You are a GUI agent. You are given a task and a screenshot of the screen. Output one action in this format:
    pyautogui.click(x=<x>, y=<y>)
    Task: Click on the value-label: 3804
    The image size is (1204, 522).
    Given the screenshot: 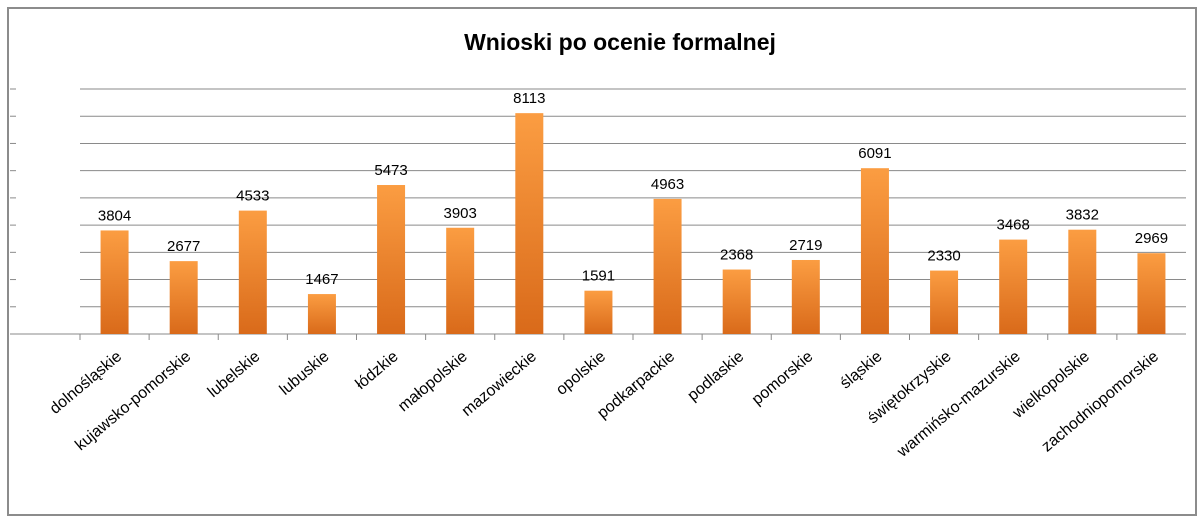 What is the action you would take?
    pyautogui.click(x=114, y=215)
    